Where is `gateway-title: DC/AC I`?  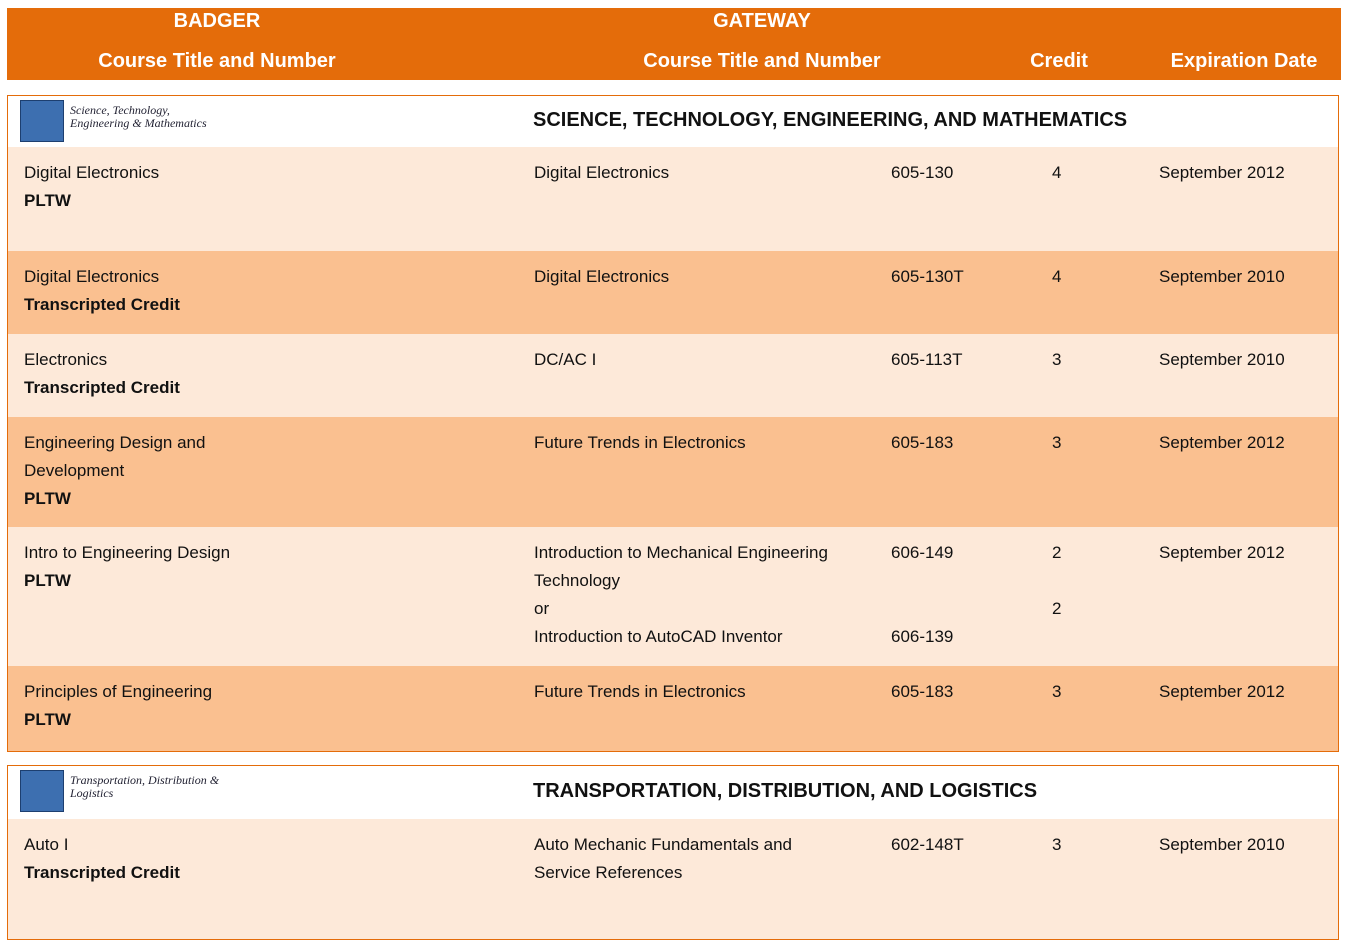 gateway-title: DC/AC I is located at coordinates (565, 359).